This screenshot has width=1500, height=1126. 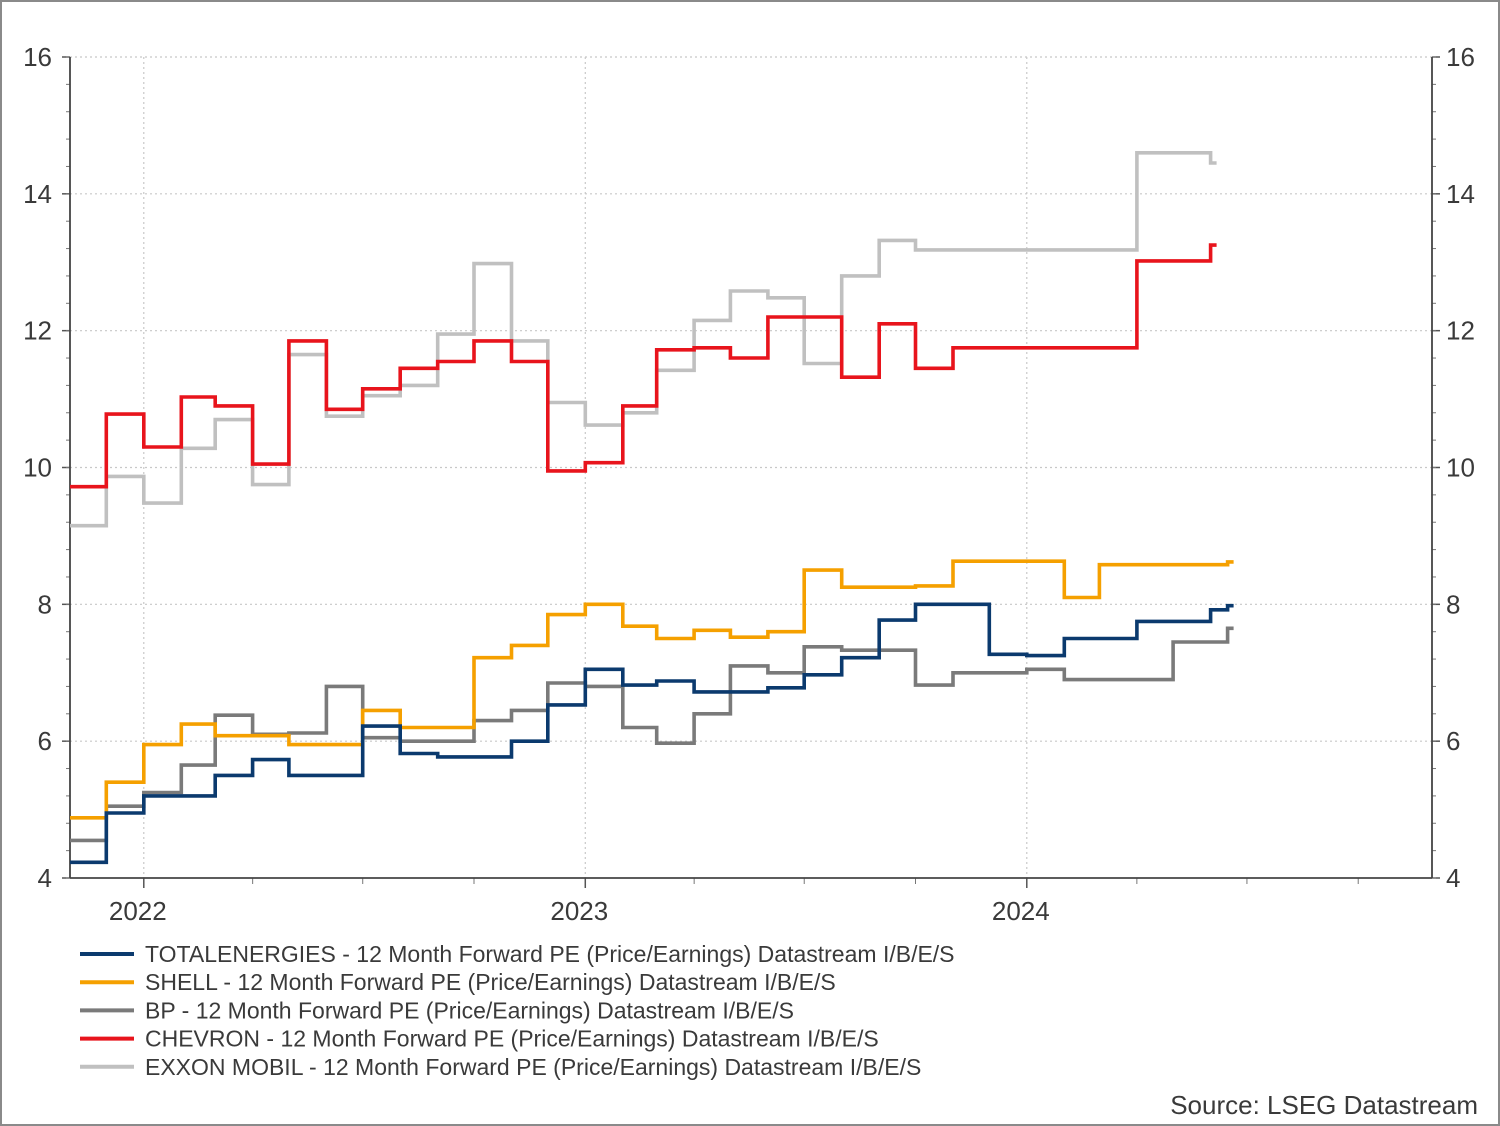 What do you see at coordinates (37, 57) in the screenshot?
I see `y-tick-label-left: 16` at bounding box center [37, 57].